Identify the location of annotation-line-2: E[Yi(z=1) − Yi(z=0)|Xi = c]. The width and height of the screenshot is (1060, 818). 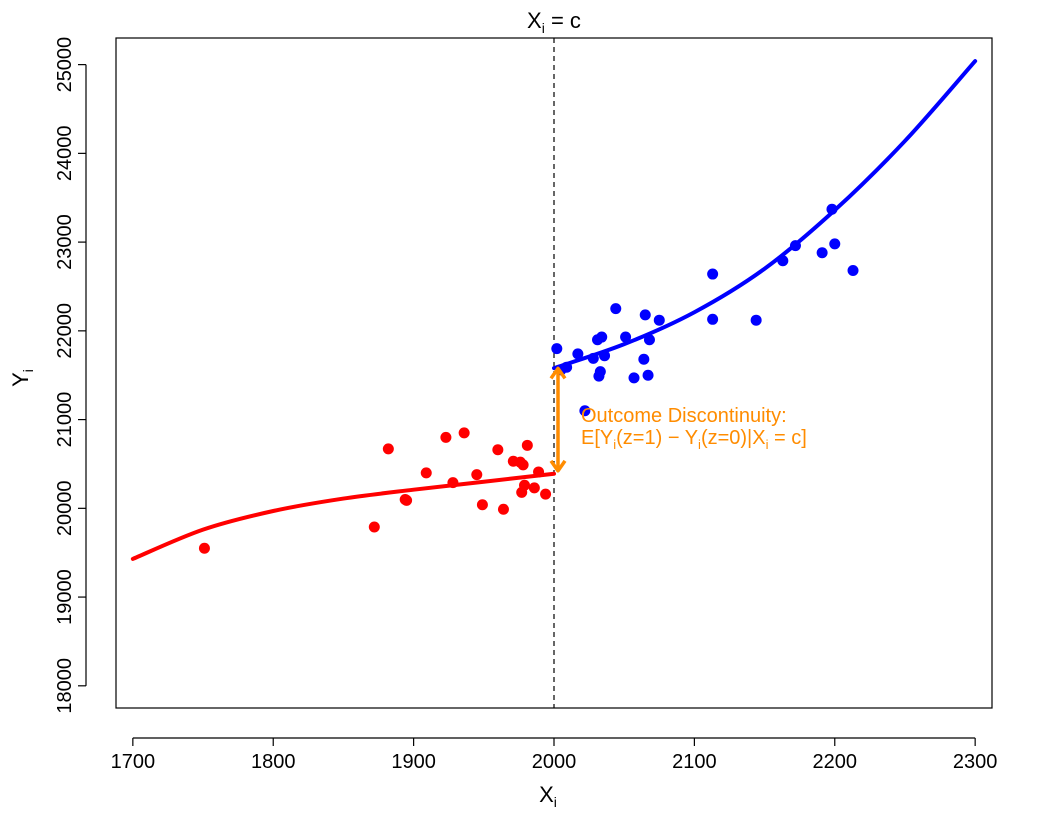
(694, 439).